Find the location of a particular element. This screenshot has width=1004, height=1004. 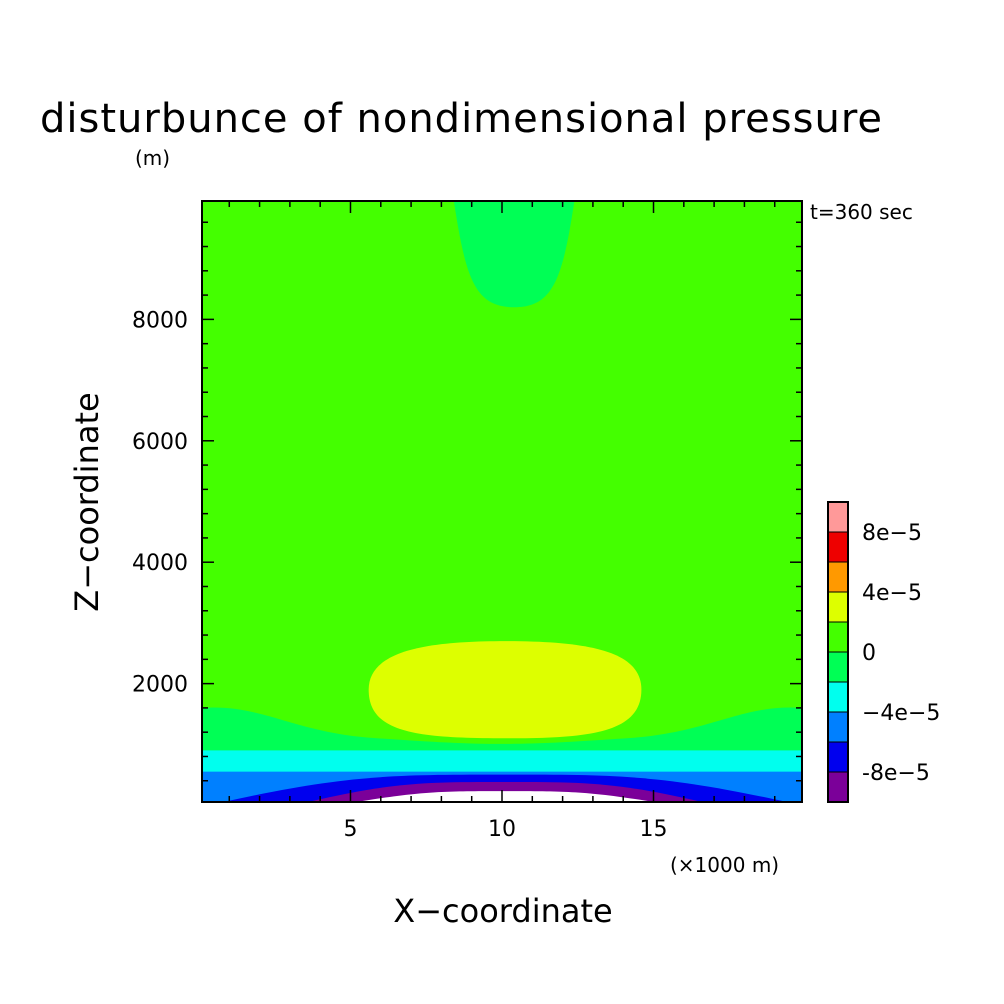

x-unit-label: (×1000 m) is located at coordinates (724, 865).